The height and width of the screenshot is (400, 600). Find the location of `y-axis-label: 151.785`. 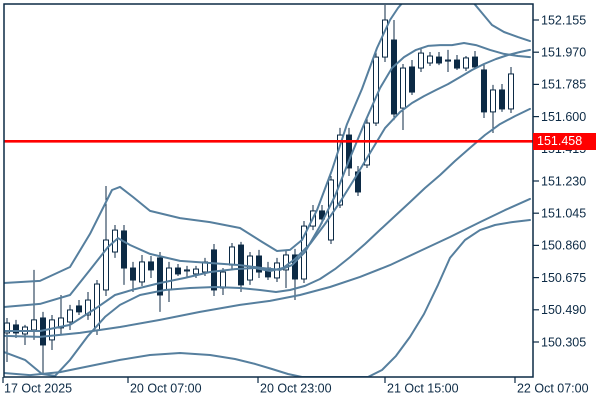

y-axis-label: 151.785 is located at coordinates (563, 85).